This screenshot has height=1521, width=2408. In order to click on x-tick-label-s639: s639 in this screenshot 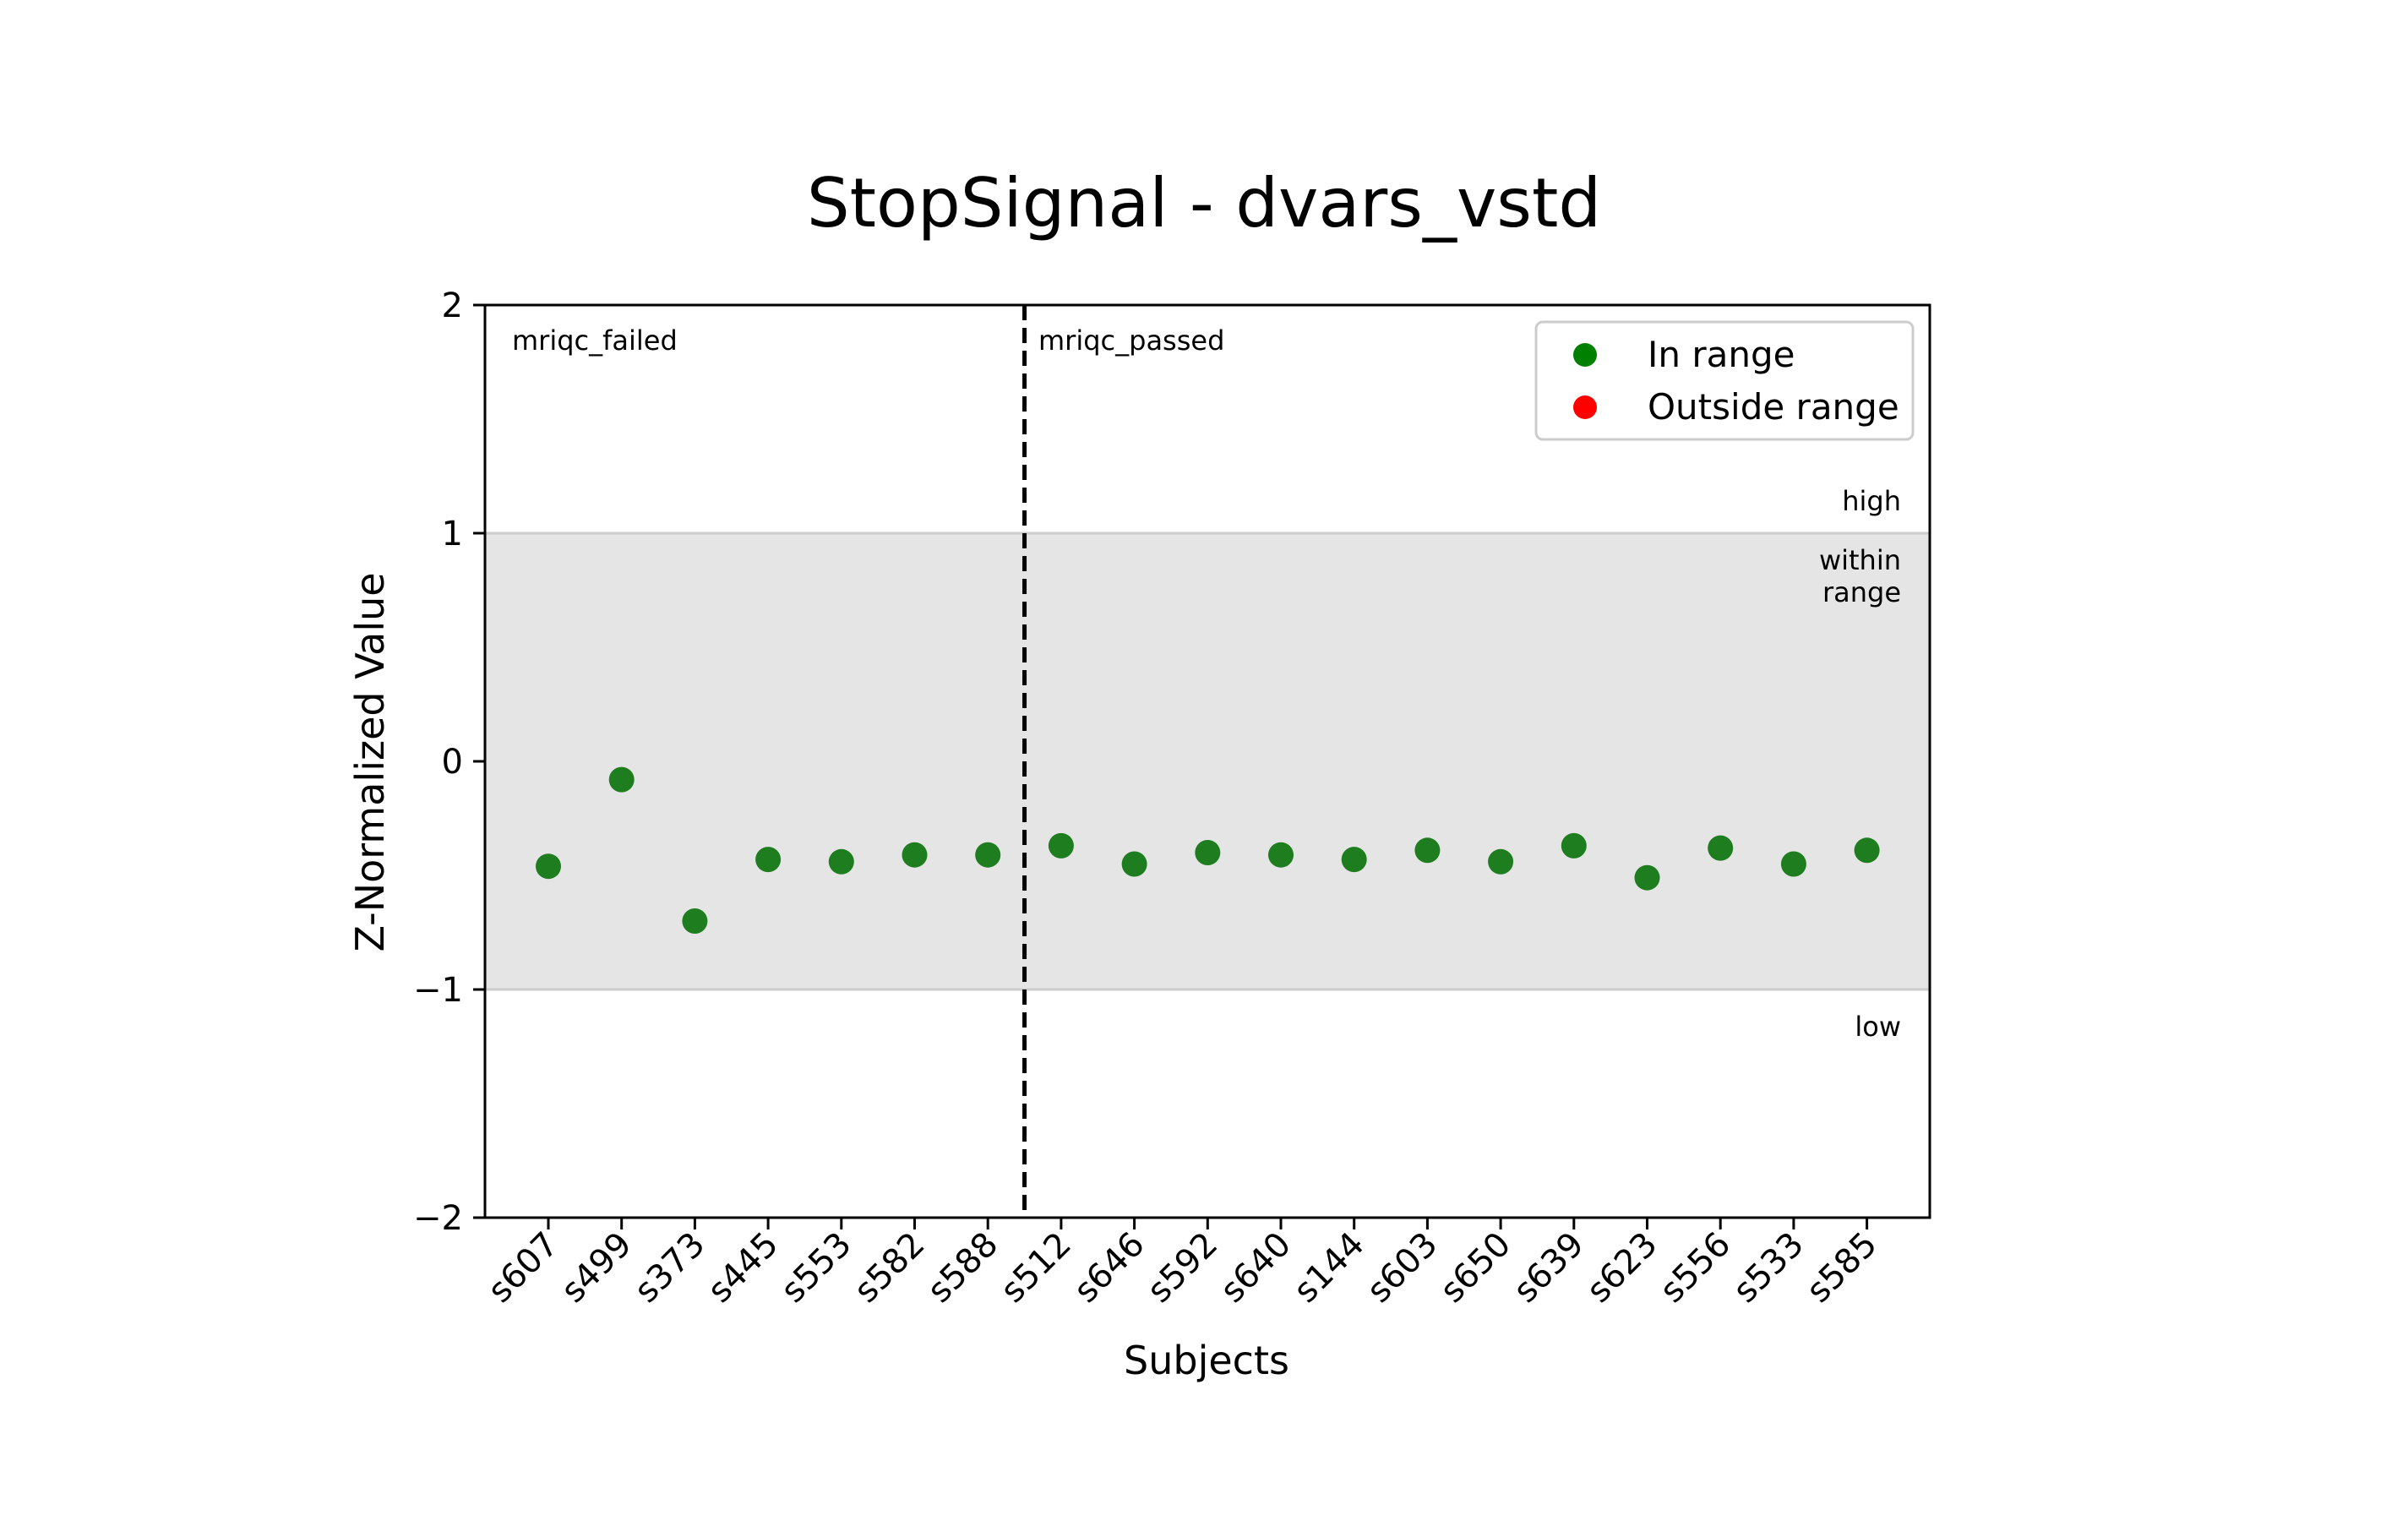, I will do `click(1549, 1268)`.